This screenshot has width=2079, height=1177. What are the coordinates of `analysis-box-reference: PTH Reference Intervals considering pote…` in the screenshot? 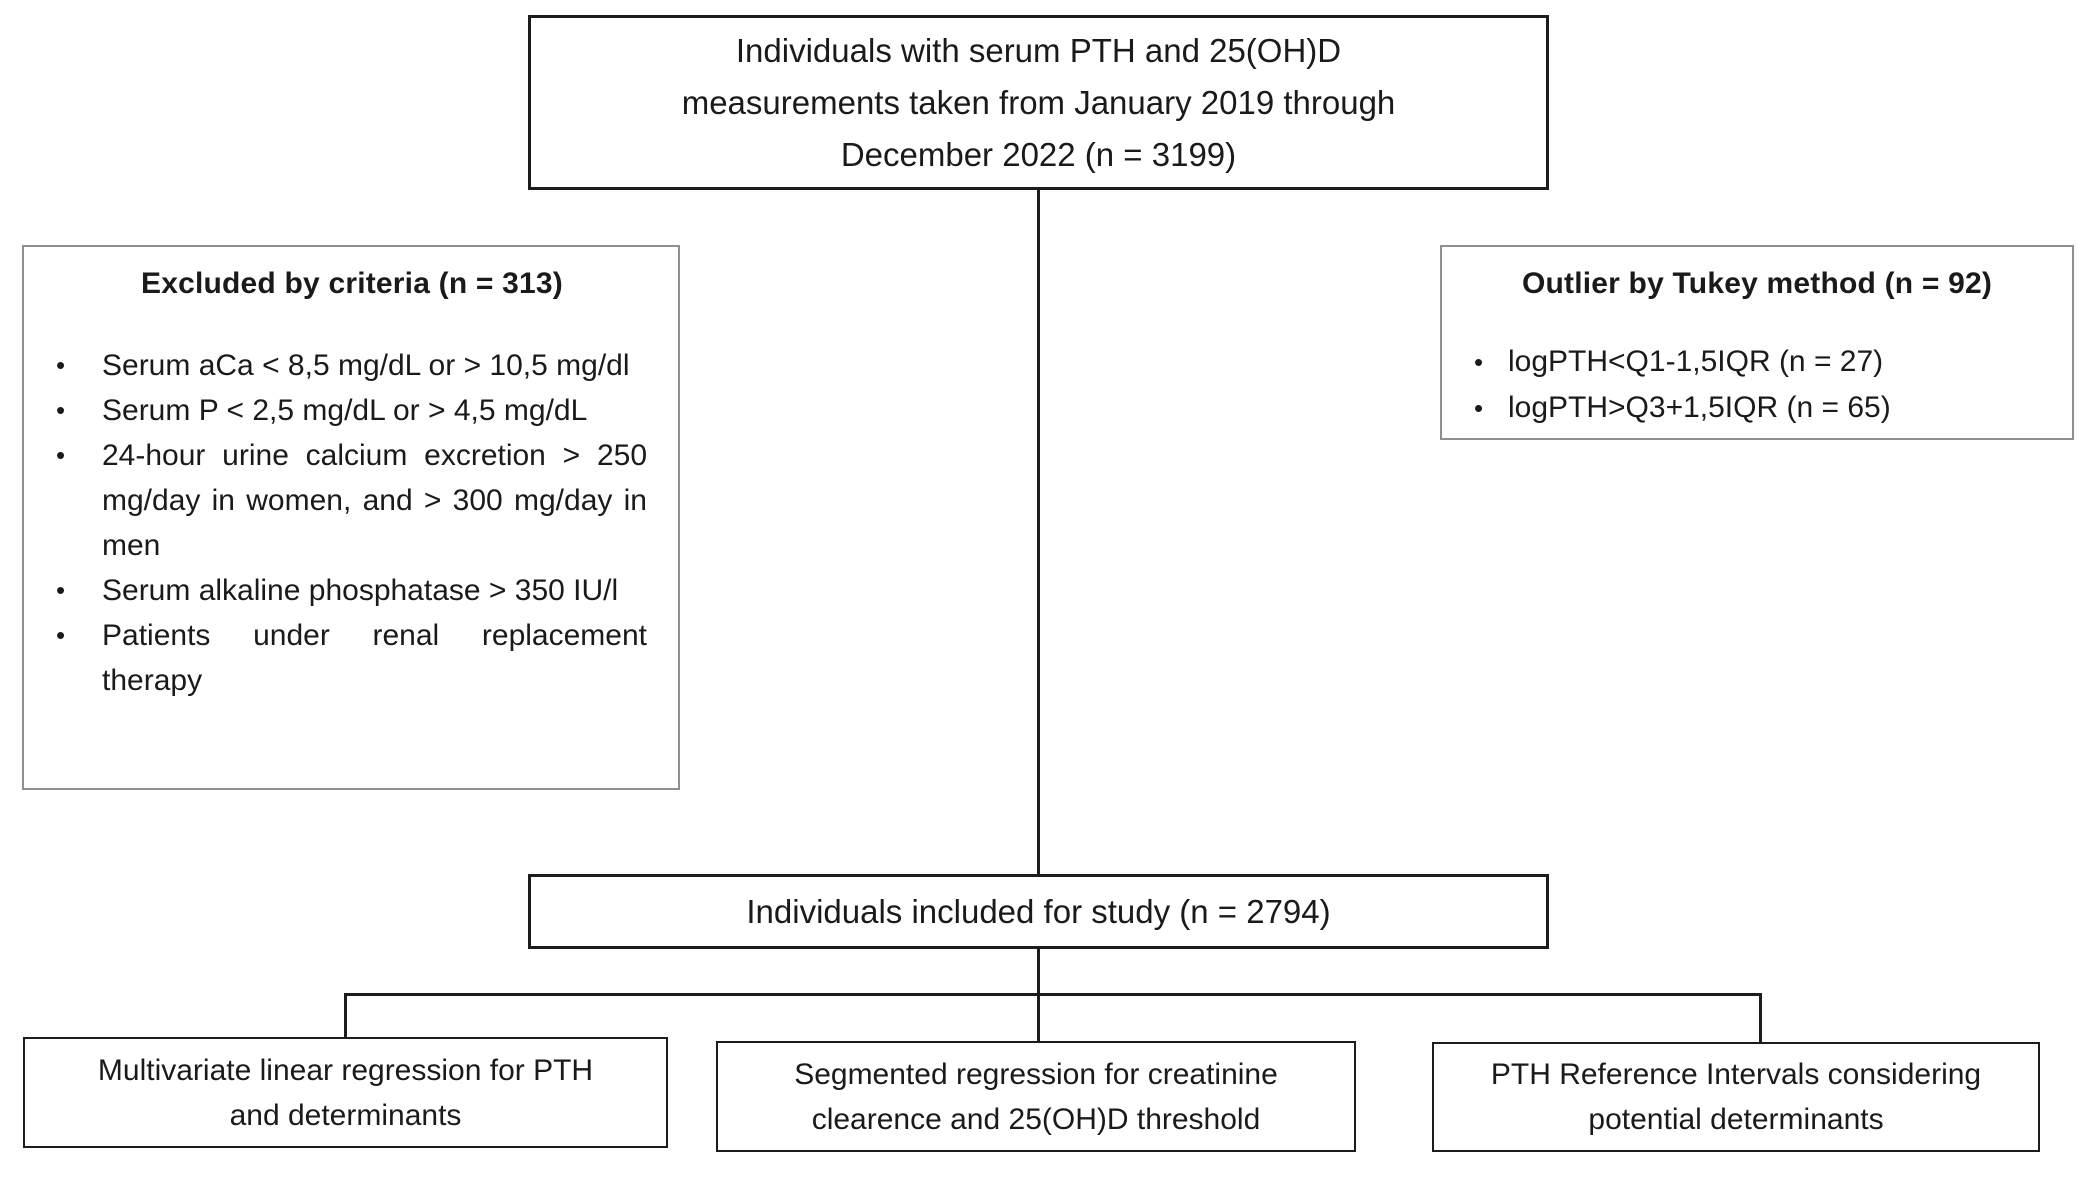 It's located at (1736, 1097).